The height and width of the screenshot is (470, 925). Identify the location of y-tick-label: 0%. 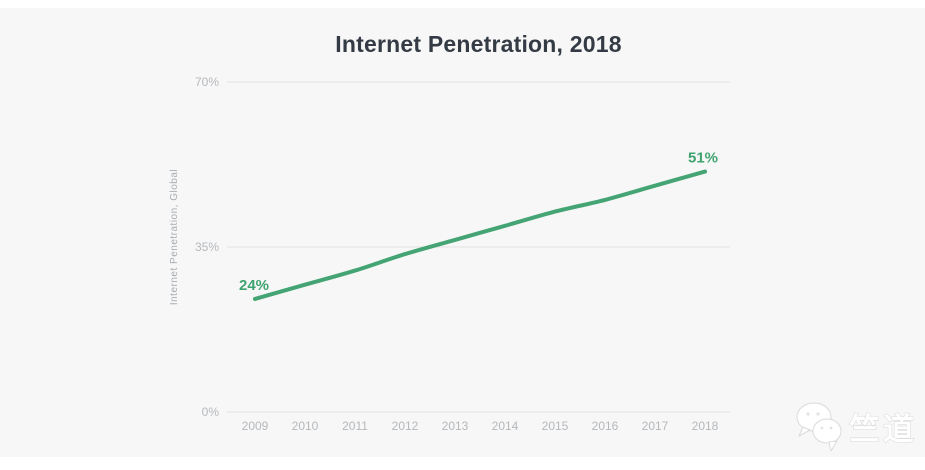
(211, 412).